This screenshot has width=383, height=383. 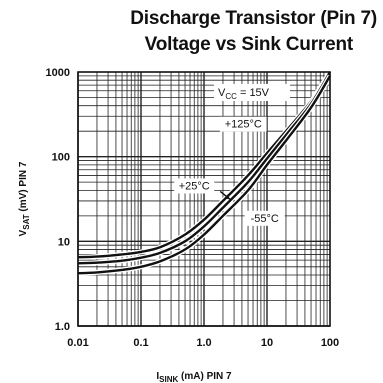 What do you see at coordinates (330, 343) in the screenshot?
I see `x-tick-label: 100` at bounding box center [330, 343].